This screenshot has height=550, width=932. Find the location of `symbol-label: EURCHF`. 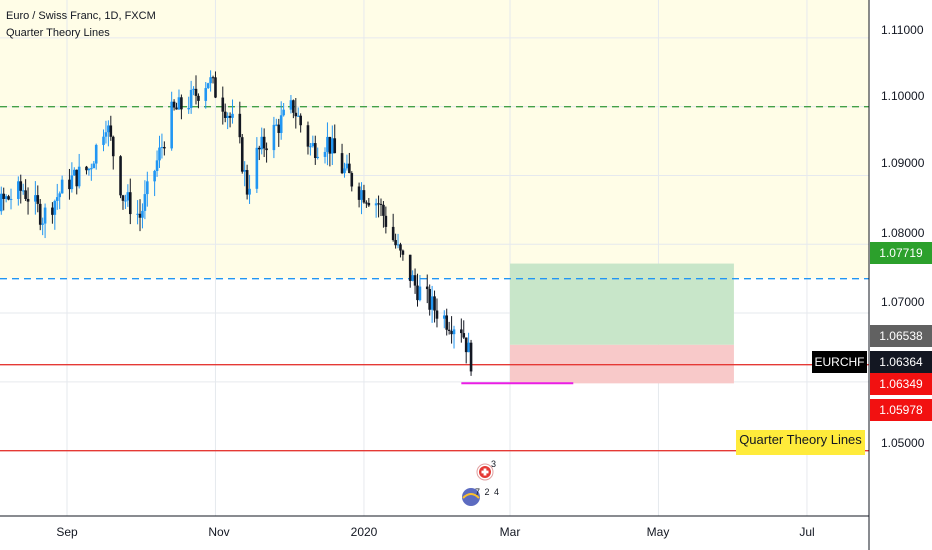

symbol-label: EURCHF is located at coordinates (839, 362).